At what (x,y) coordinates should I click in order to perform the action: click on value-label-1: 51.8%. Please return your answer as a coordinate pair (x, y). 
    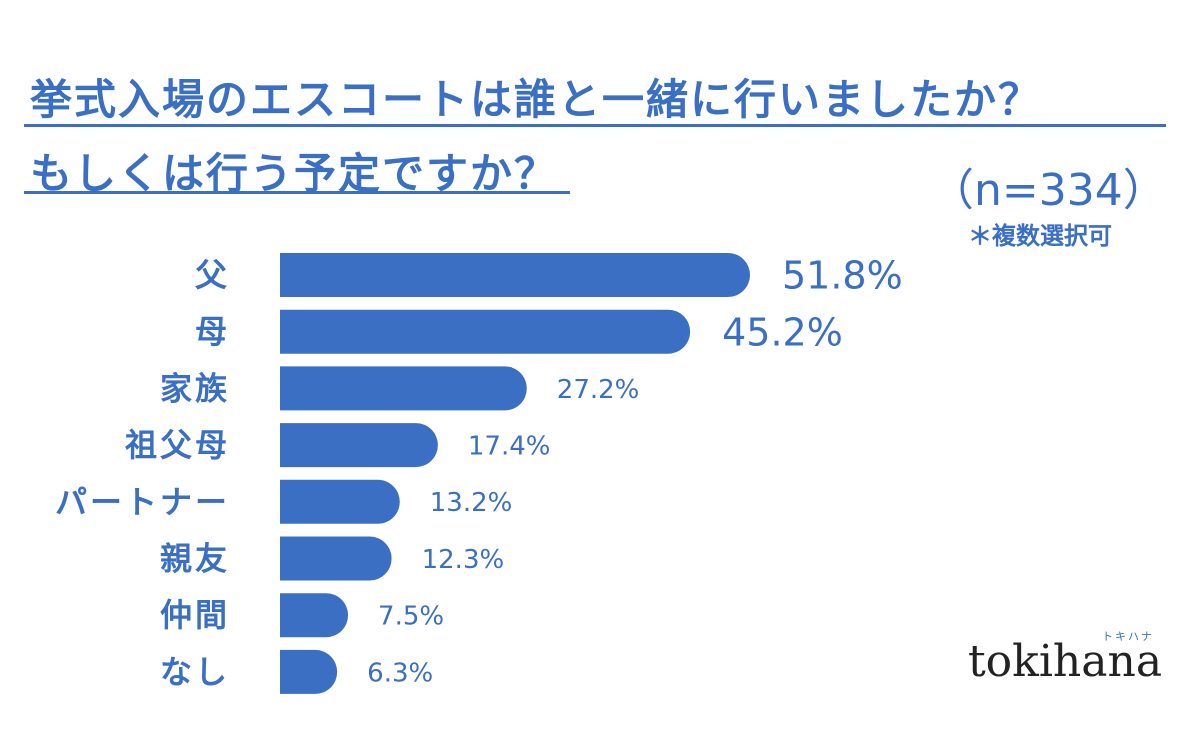
    Looking at the image, I should click on (842, 276).